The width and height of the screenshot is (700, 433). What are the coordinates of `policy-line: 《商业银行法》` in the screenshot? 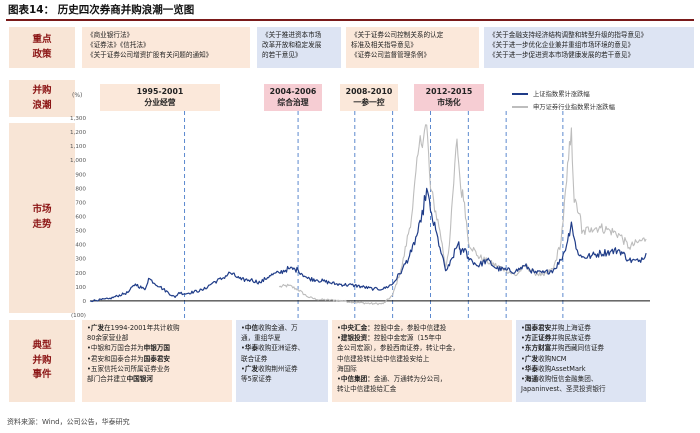 It's located at (110, 35).